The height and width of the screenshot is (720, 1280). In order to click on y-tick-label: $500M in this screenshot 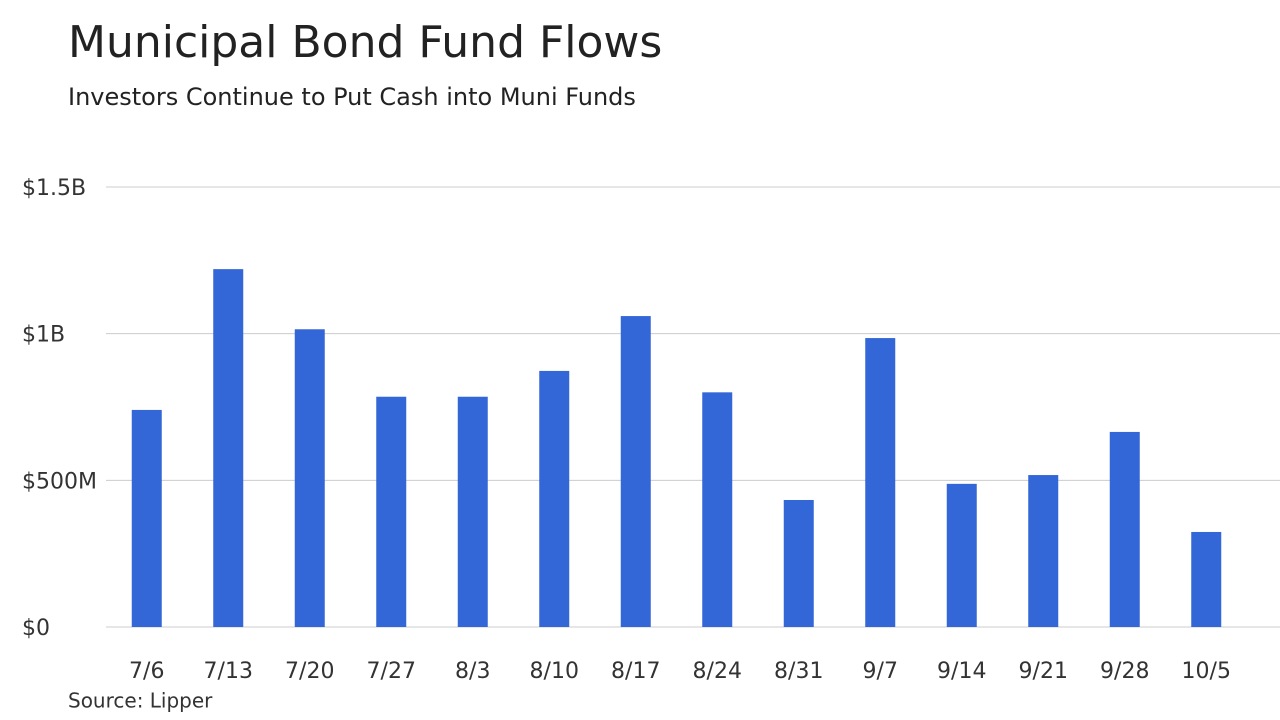, I will do `click(59, 481)`.